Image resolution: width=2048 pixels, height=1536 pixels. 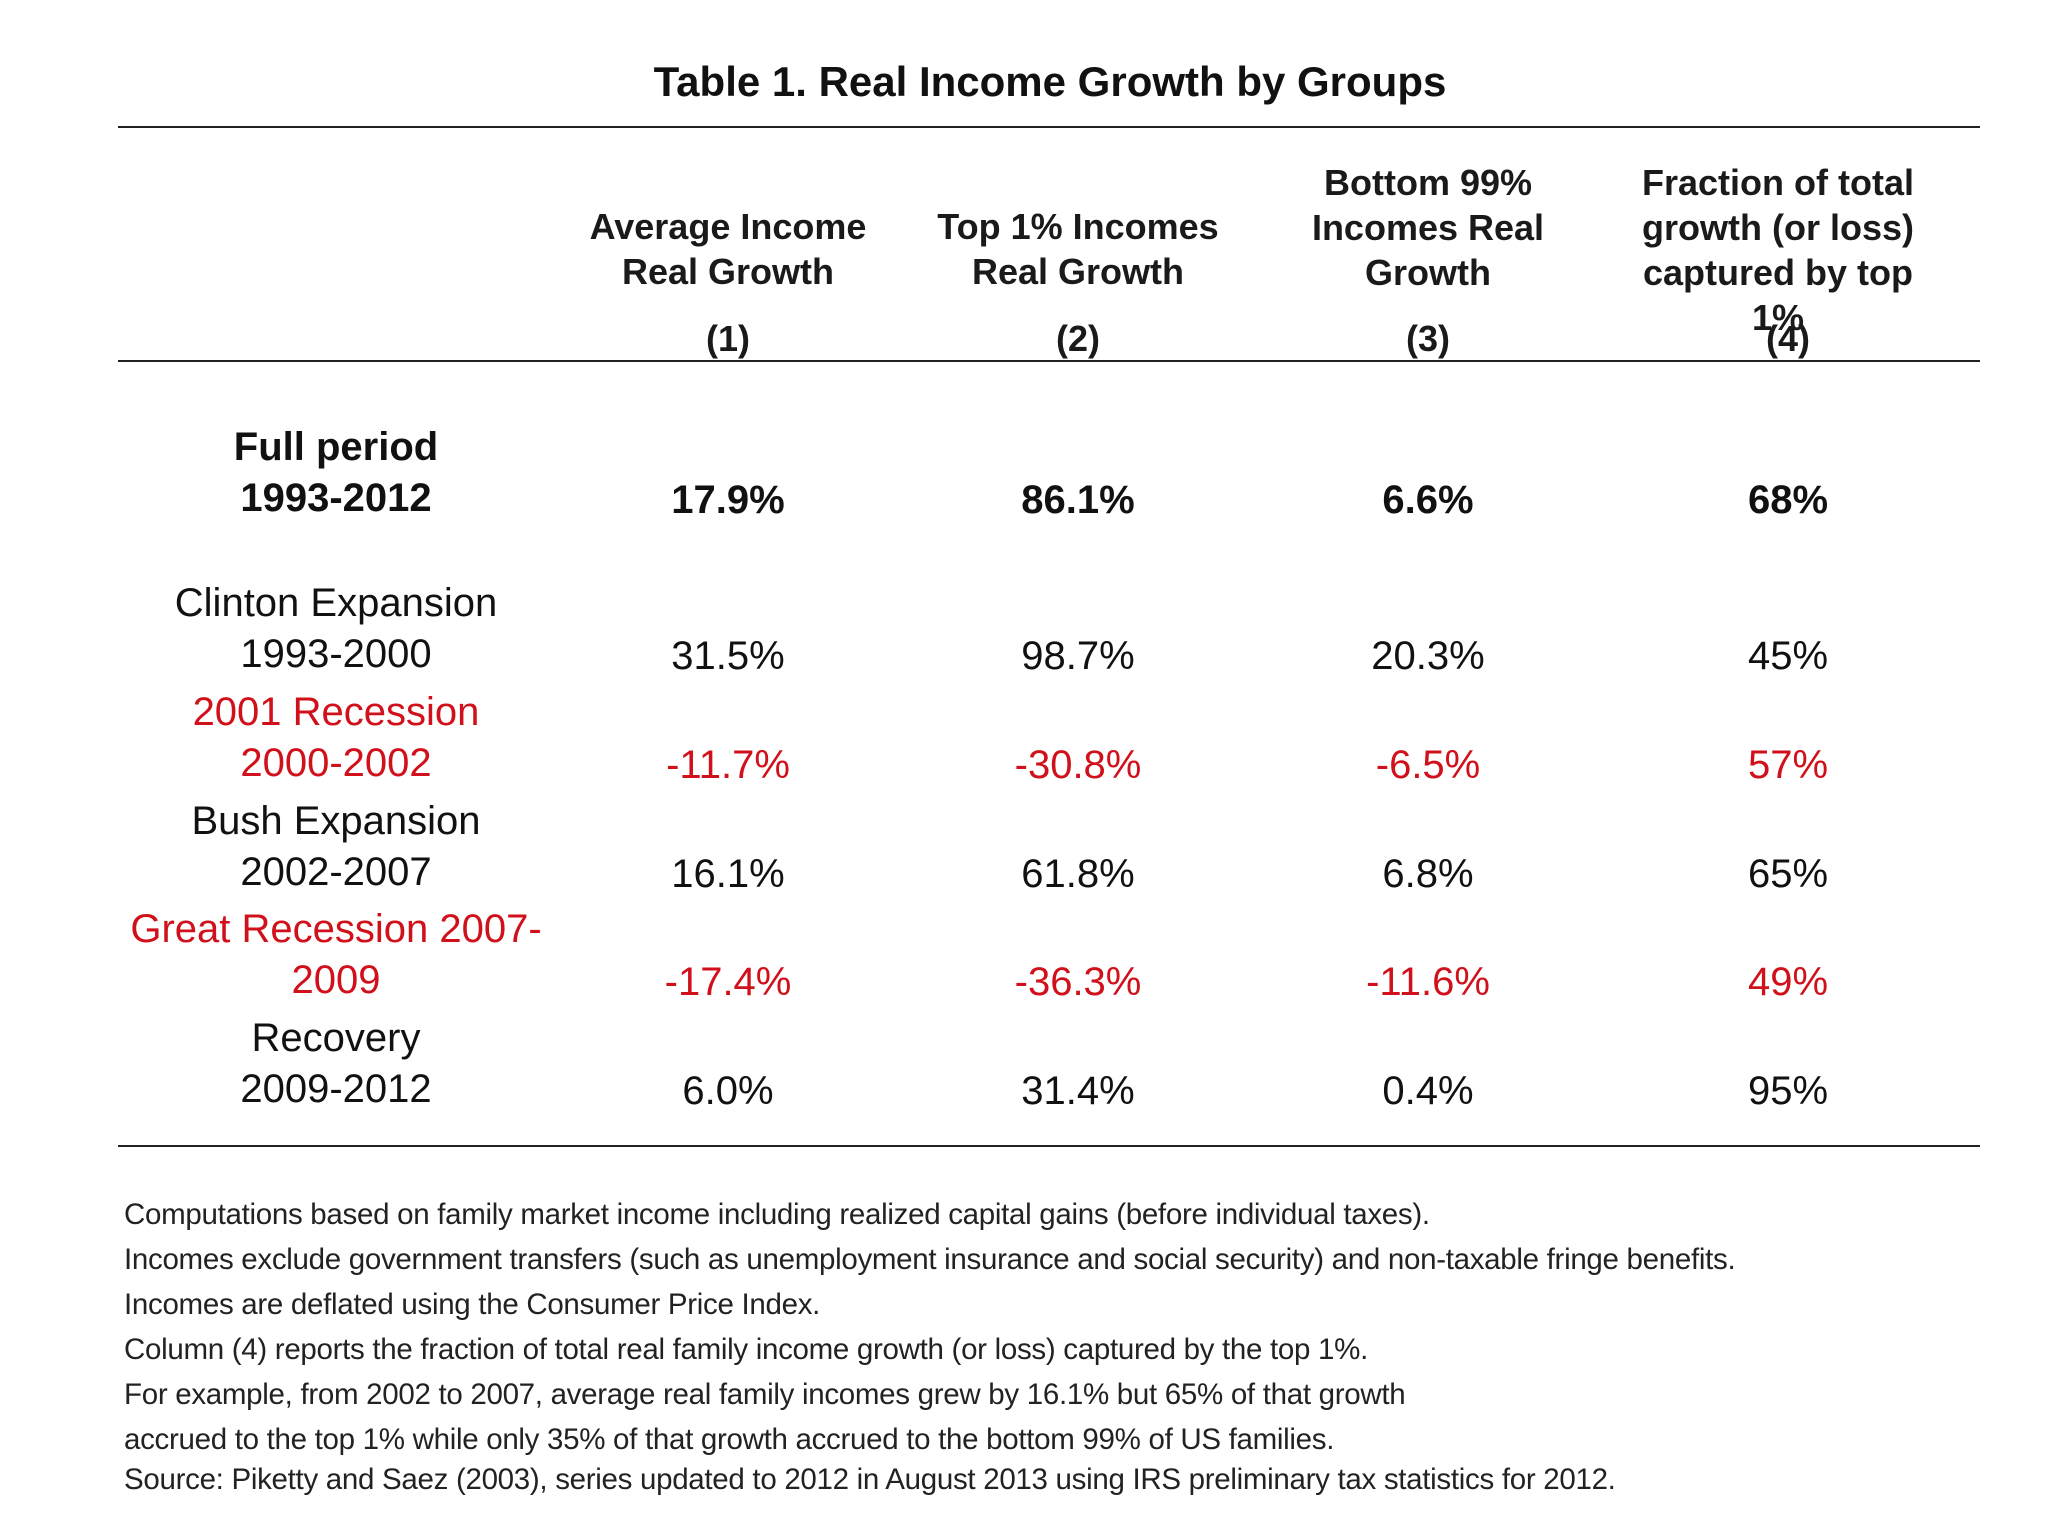 I want to click on column-header-3: Bottom 99% Incomes Real Growth, so click(x=1428, y=227).